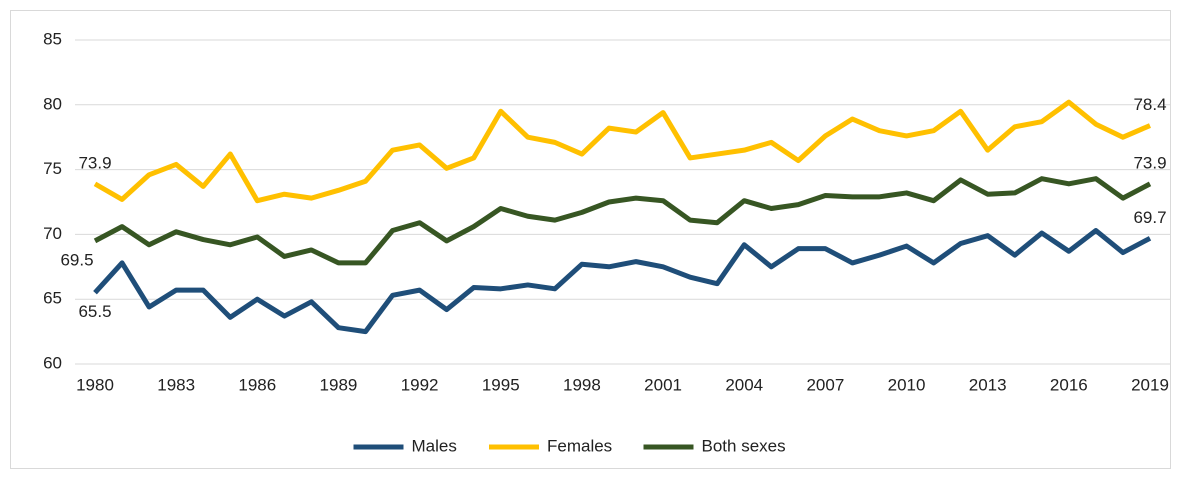 Image resolution: width=1180 pixels, height=478 pixels. I want to click on data-label: 69.5, so click(76, 259).